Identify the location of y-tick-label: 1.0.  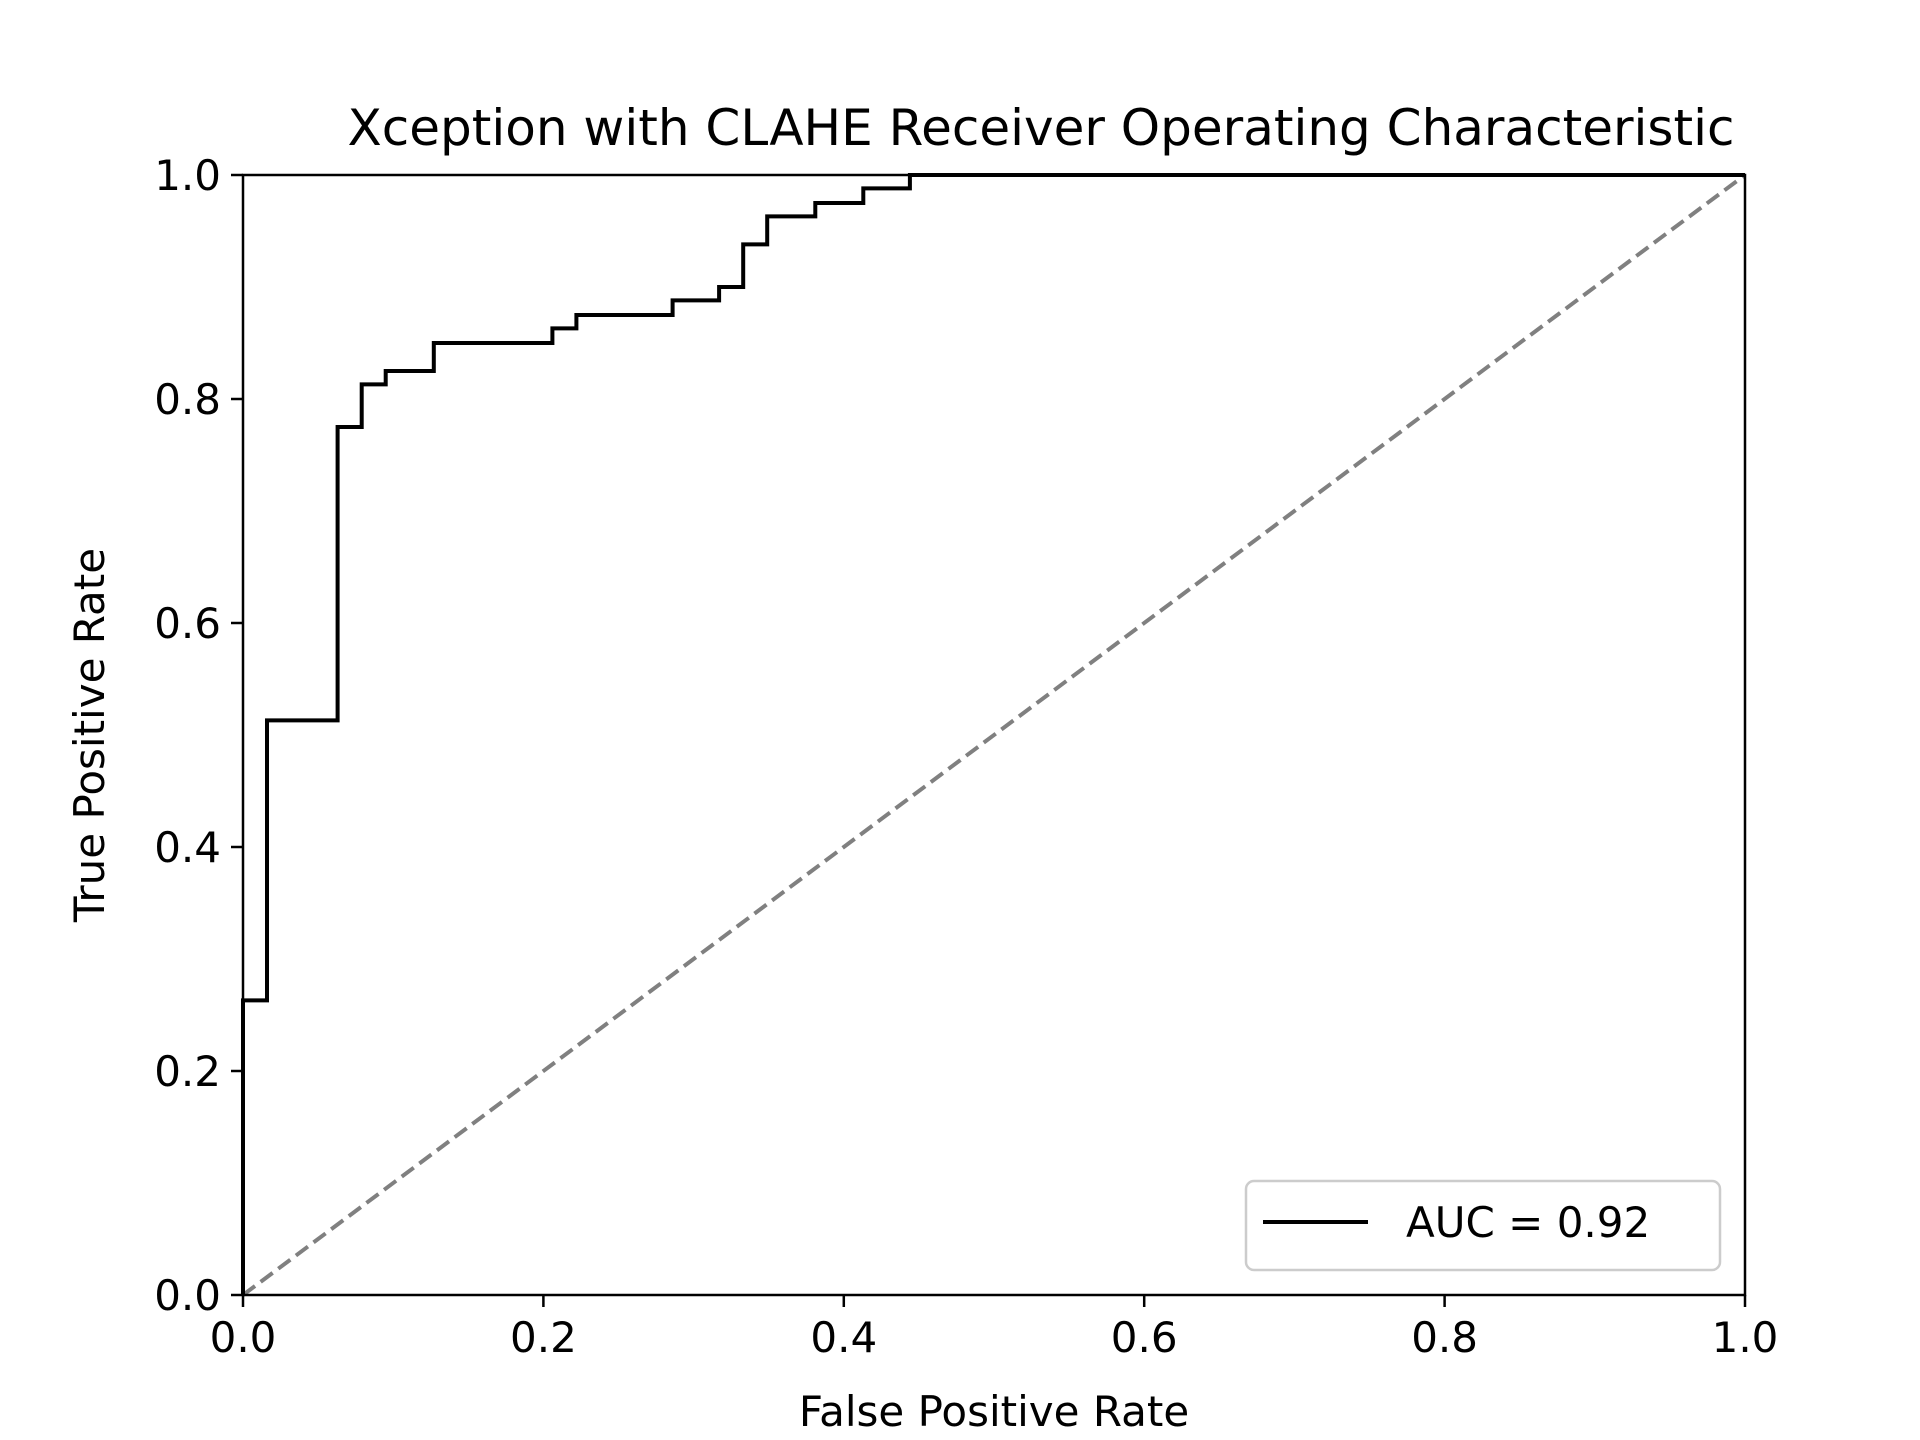
(187, 175).